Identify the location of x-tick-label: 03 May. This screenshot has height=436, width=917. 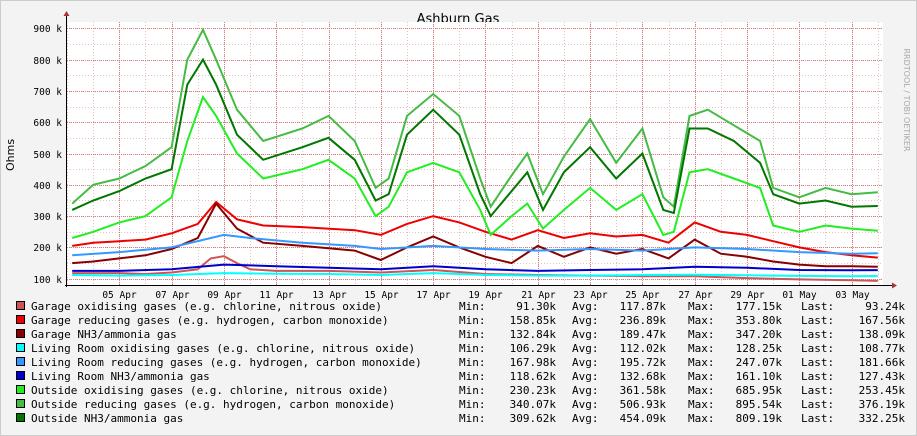
(852, 295).